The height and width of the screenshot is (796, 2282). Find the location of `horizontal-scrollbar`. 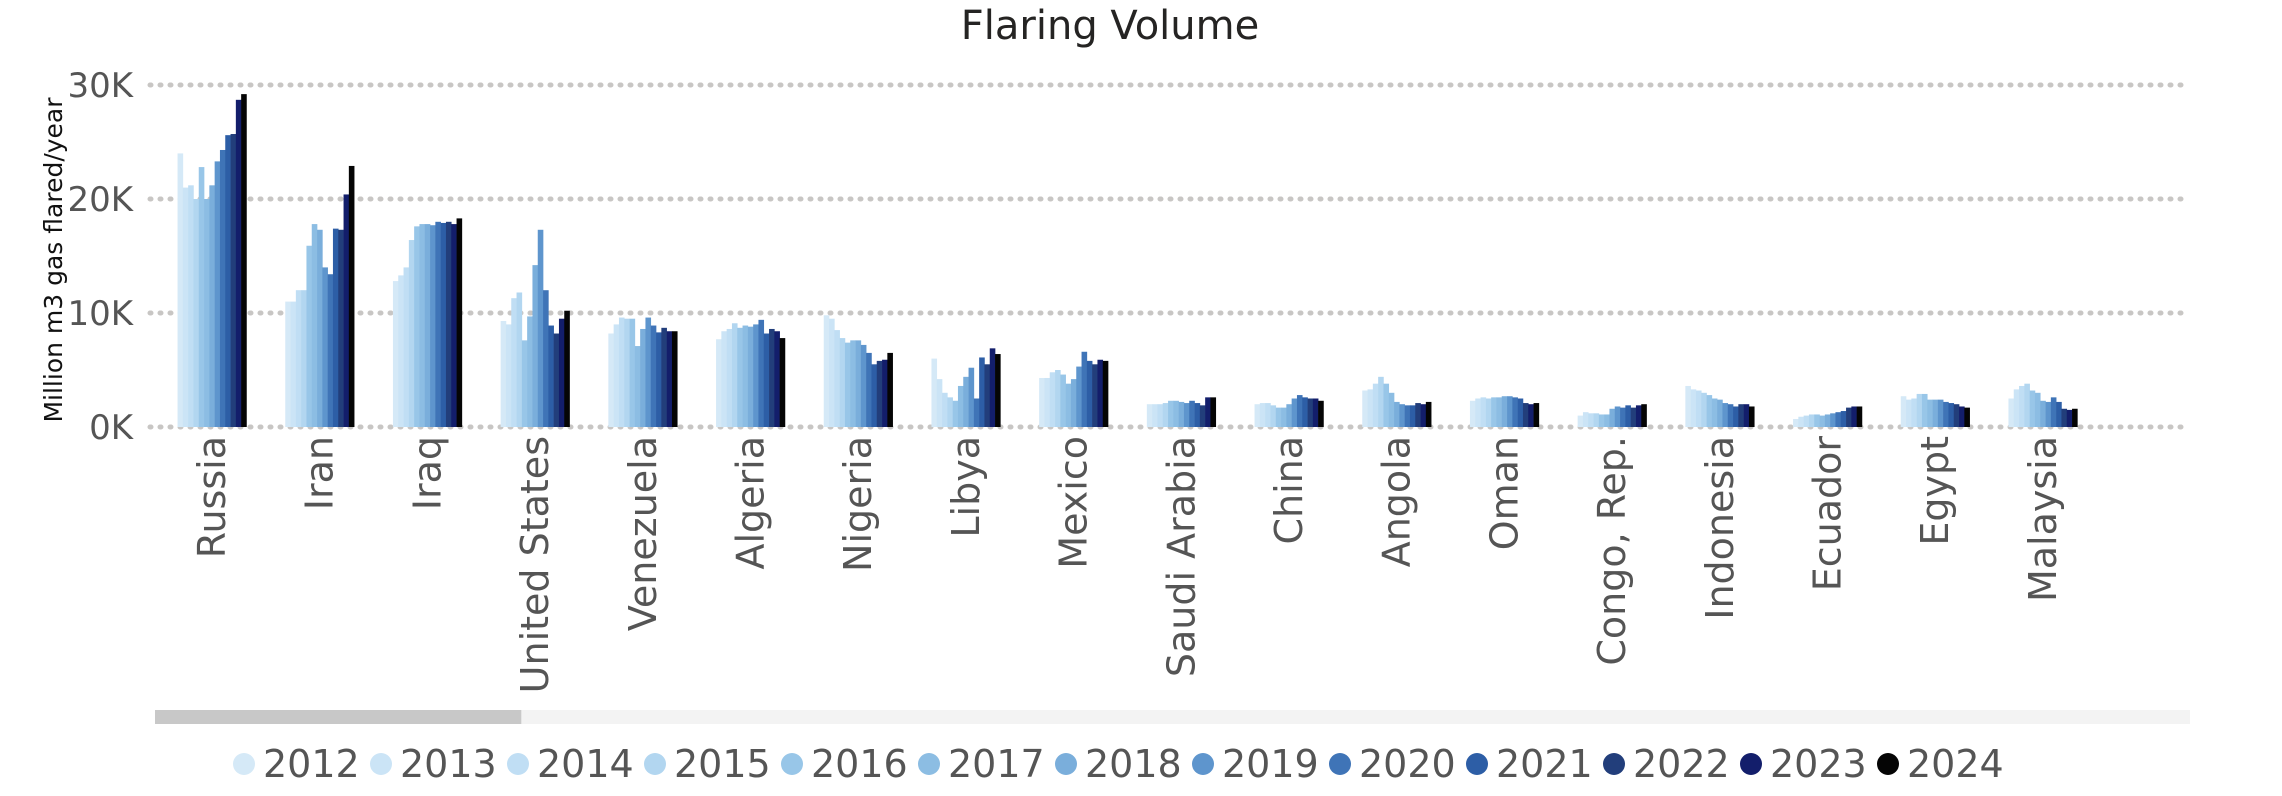

horizontal-scrollbar is located at coordinates (1172, 717).